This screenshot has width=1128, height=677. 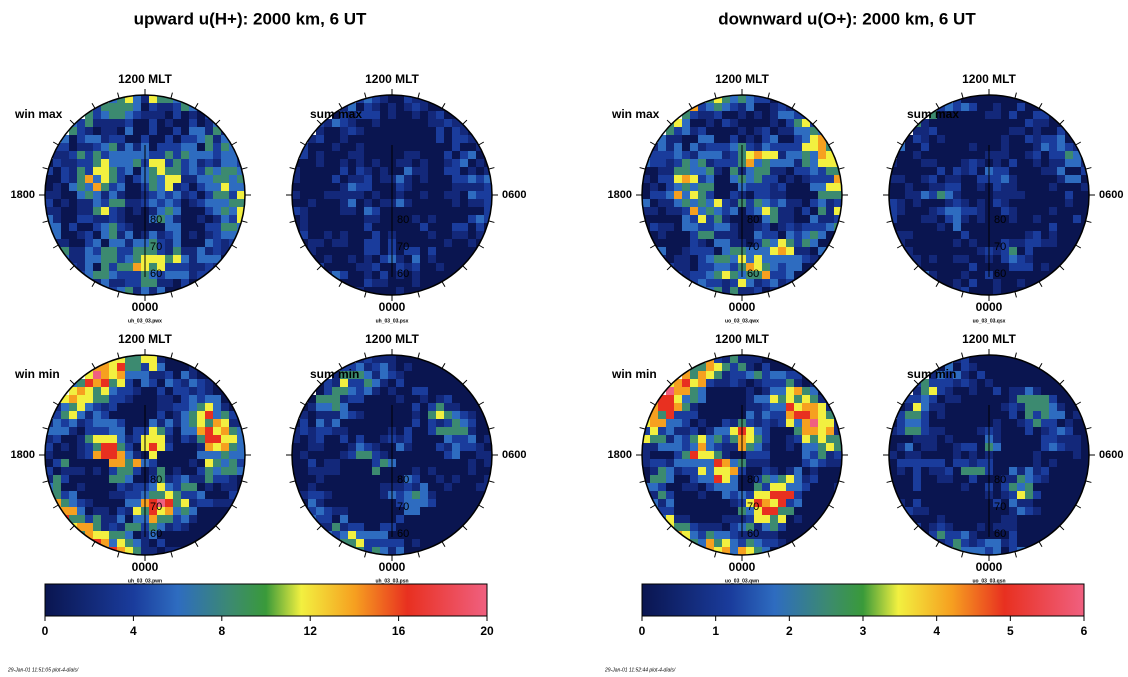 I want to click on colorbar-label: 1, so click(x=715, y=631).